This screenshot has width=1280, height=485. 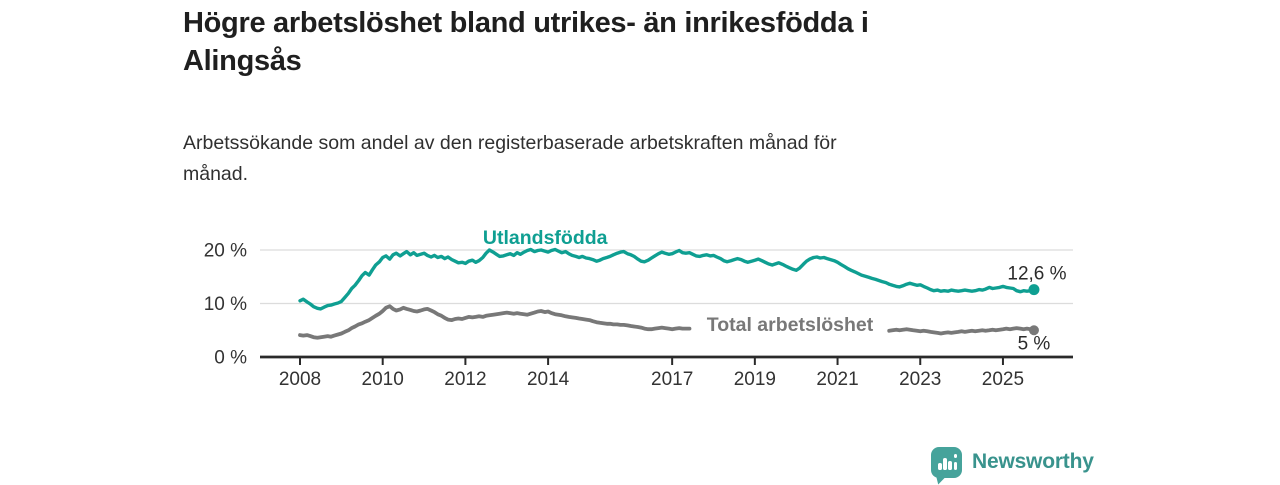 What do you see at coordinates (225, 304) in the screenshot?
I see `y-tick-label: 10 %` at bounding box center [225, 304].